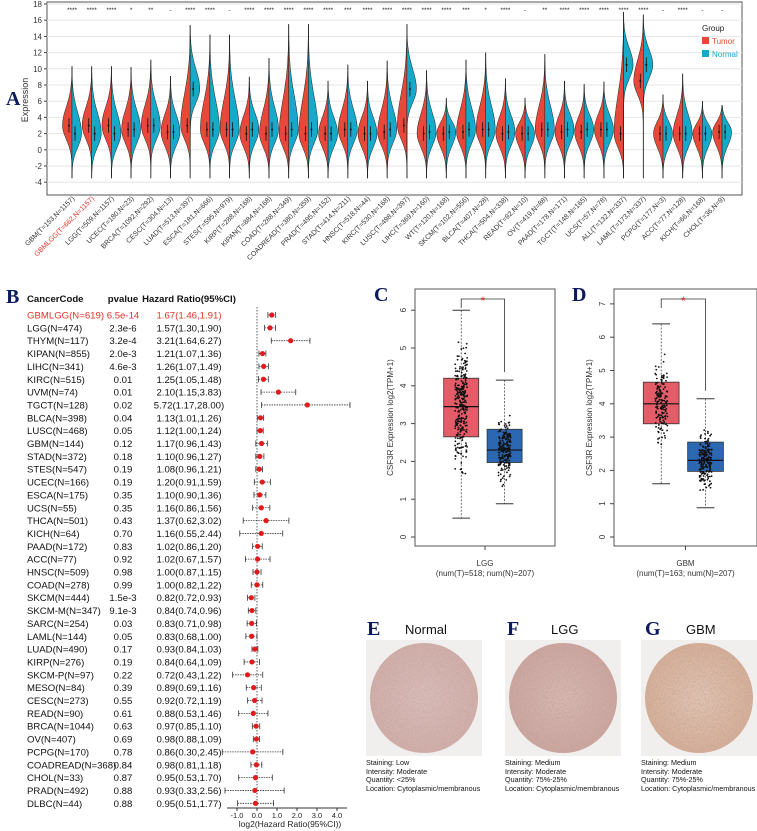 The image size is (757, 831). I want to click on panel-label-a: A, so click(13, 99).